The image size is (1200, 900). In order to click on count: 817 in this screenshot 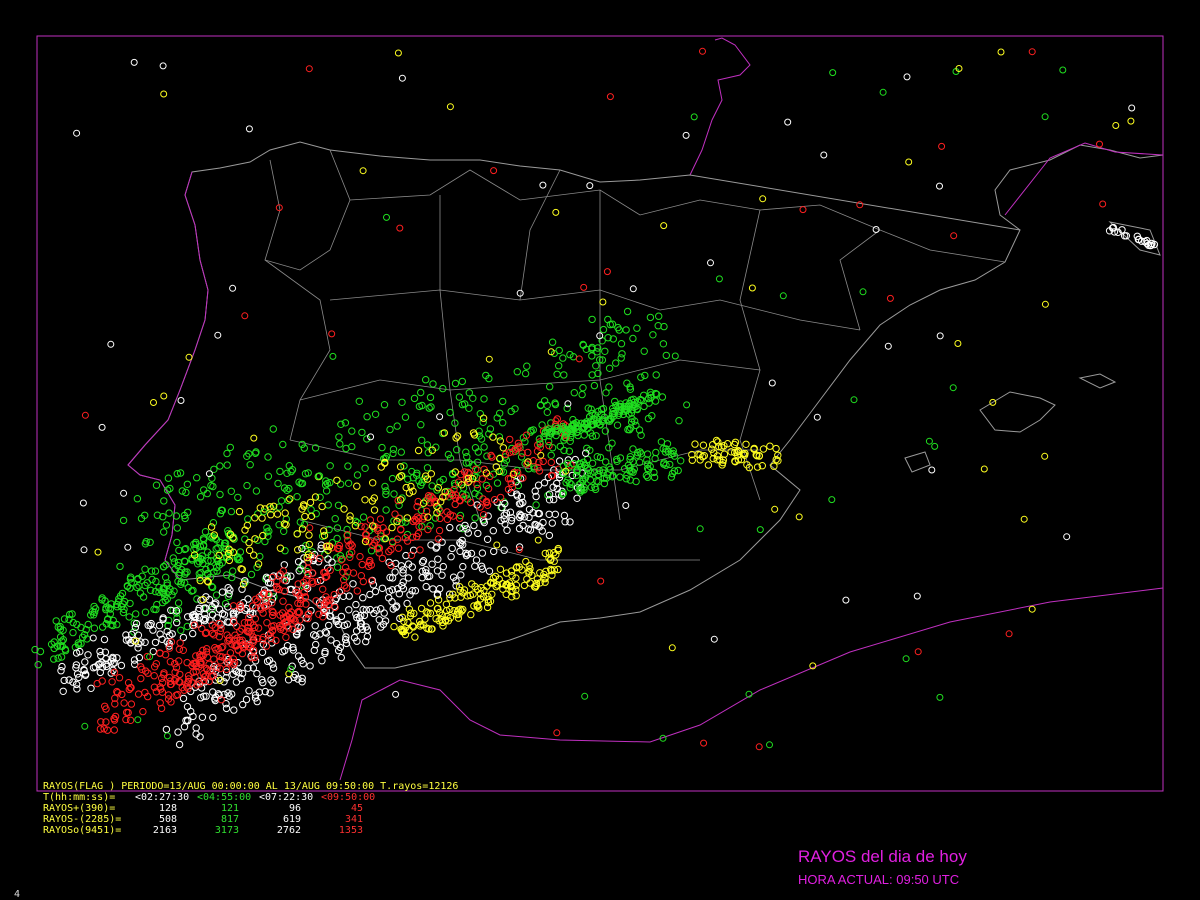, I will do `click(230, 819)`.